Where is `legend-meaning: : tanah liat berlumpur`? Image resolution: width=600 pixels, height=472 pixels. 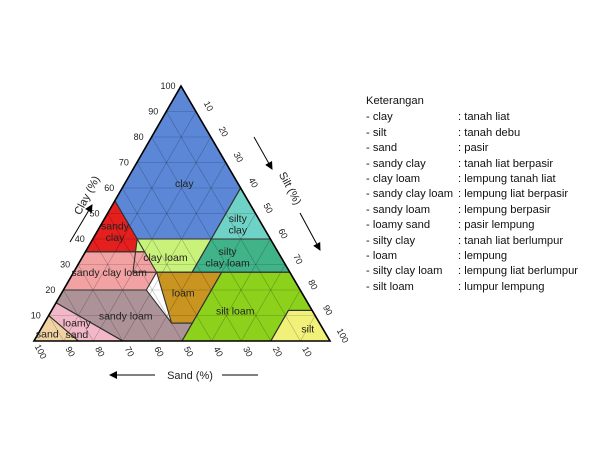
legend-meaning: : tanah liat berlumpur is located at coordinates (511, 240).